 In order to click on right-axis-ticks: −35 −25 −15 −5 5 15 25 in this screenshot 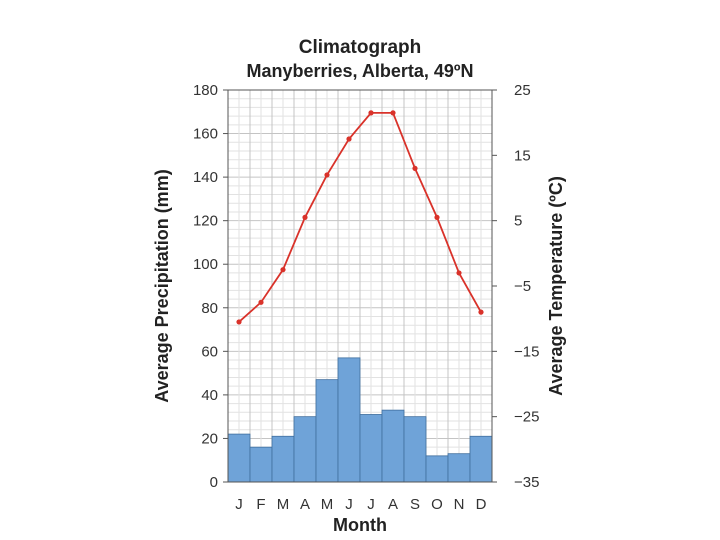, I will do `click(515, 286)`.